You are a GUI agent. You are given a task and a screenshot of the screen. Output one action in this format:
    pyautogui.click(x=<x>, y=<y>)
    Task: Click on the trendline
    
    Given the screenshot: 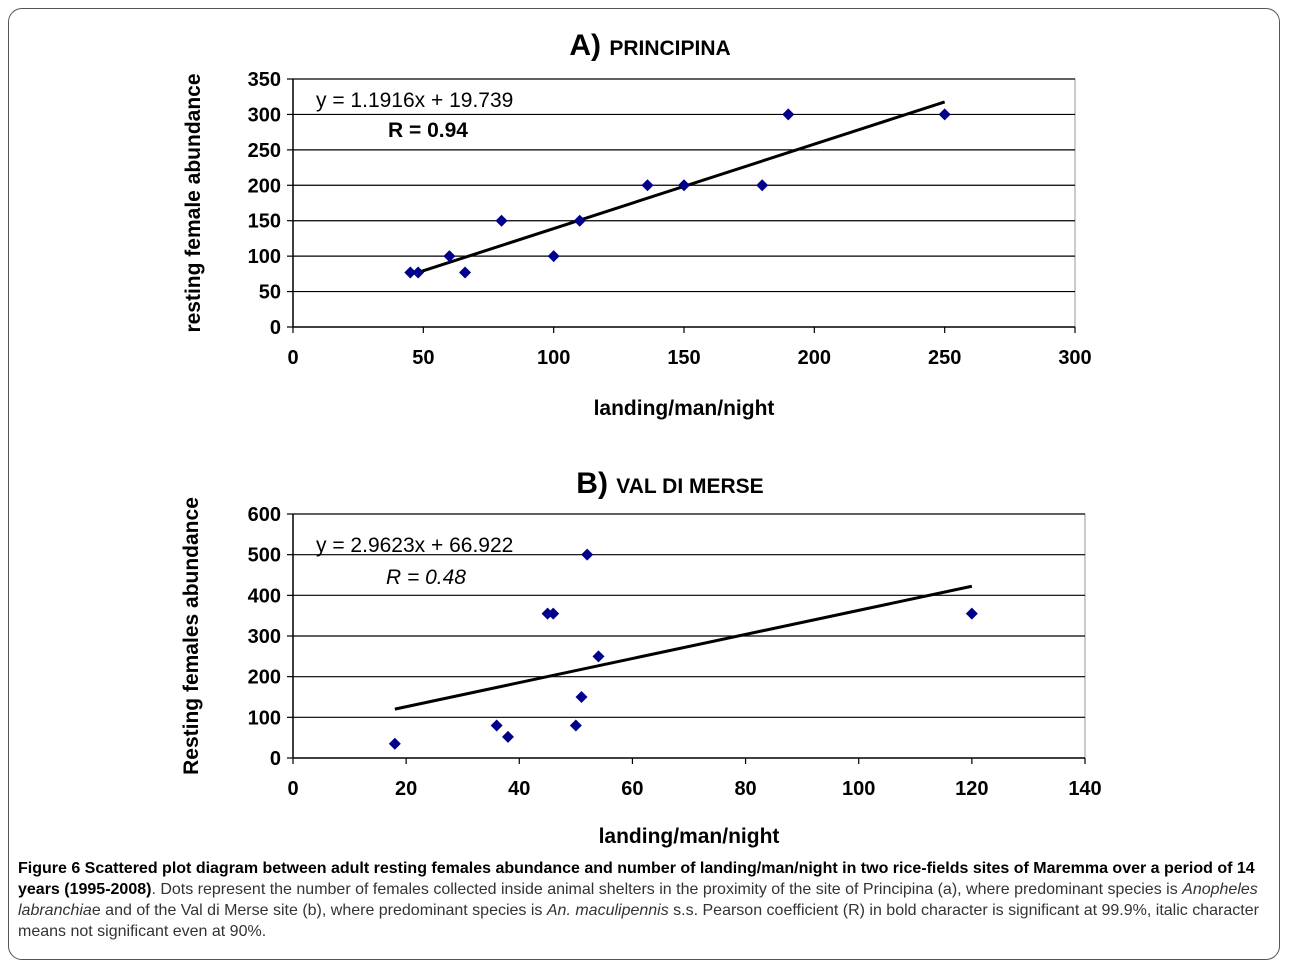 What is the action you would take?
    pyautogui.click(x=683, y=647)
    